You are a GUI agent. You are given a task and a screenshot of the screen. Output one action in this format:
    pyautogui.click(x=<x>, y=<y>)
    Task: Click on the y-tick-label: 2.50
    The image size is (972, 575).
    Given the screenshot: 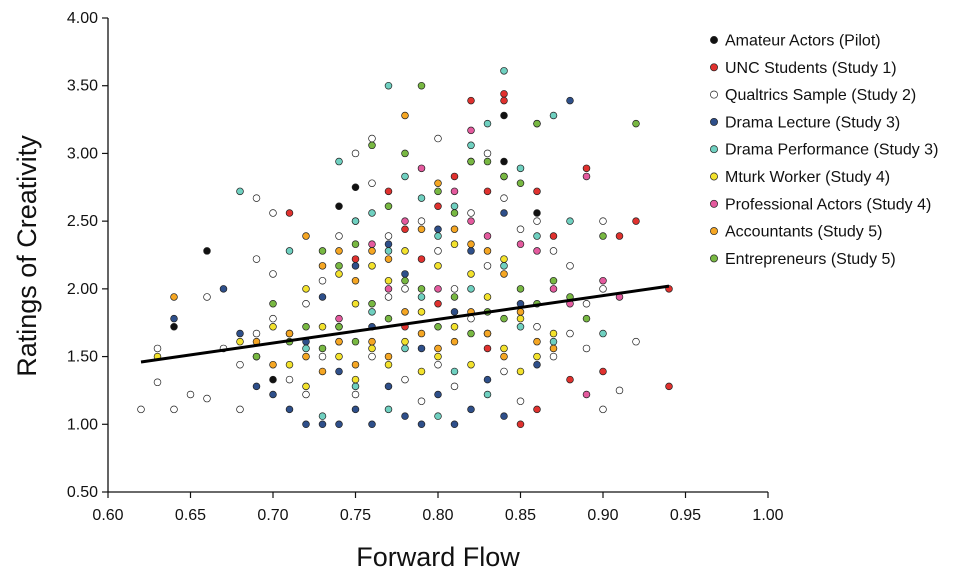 What is the action you would take?
    pyautogui.click(x=82, y=221)
    